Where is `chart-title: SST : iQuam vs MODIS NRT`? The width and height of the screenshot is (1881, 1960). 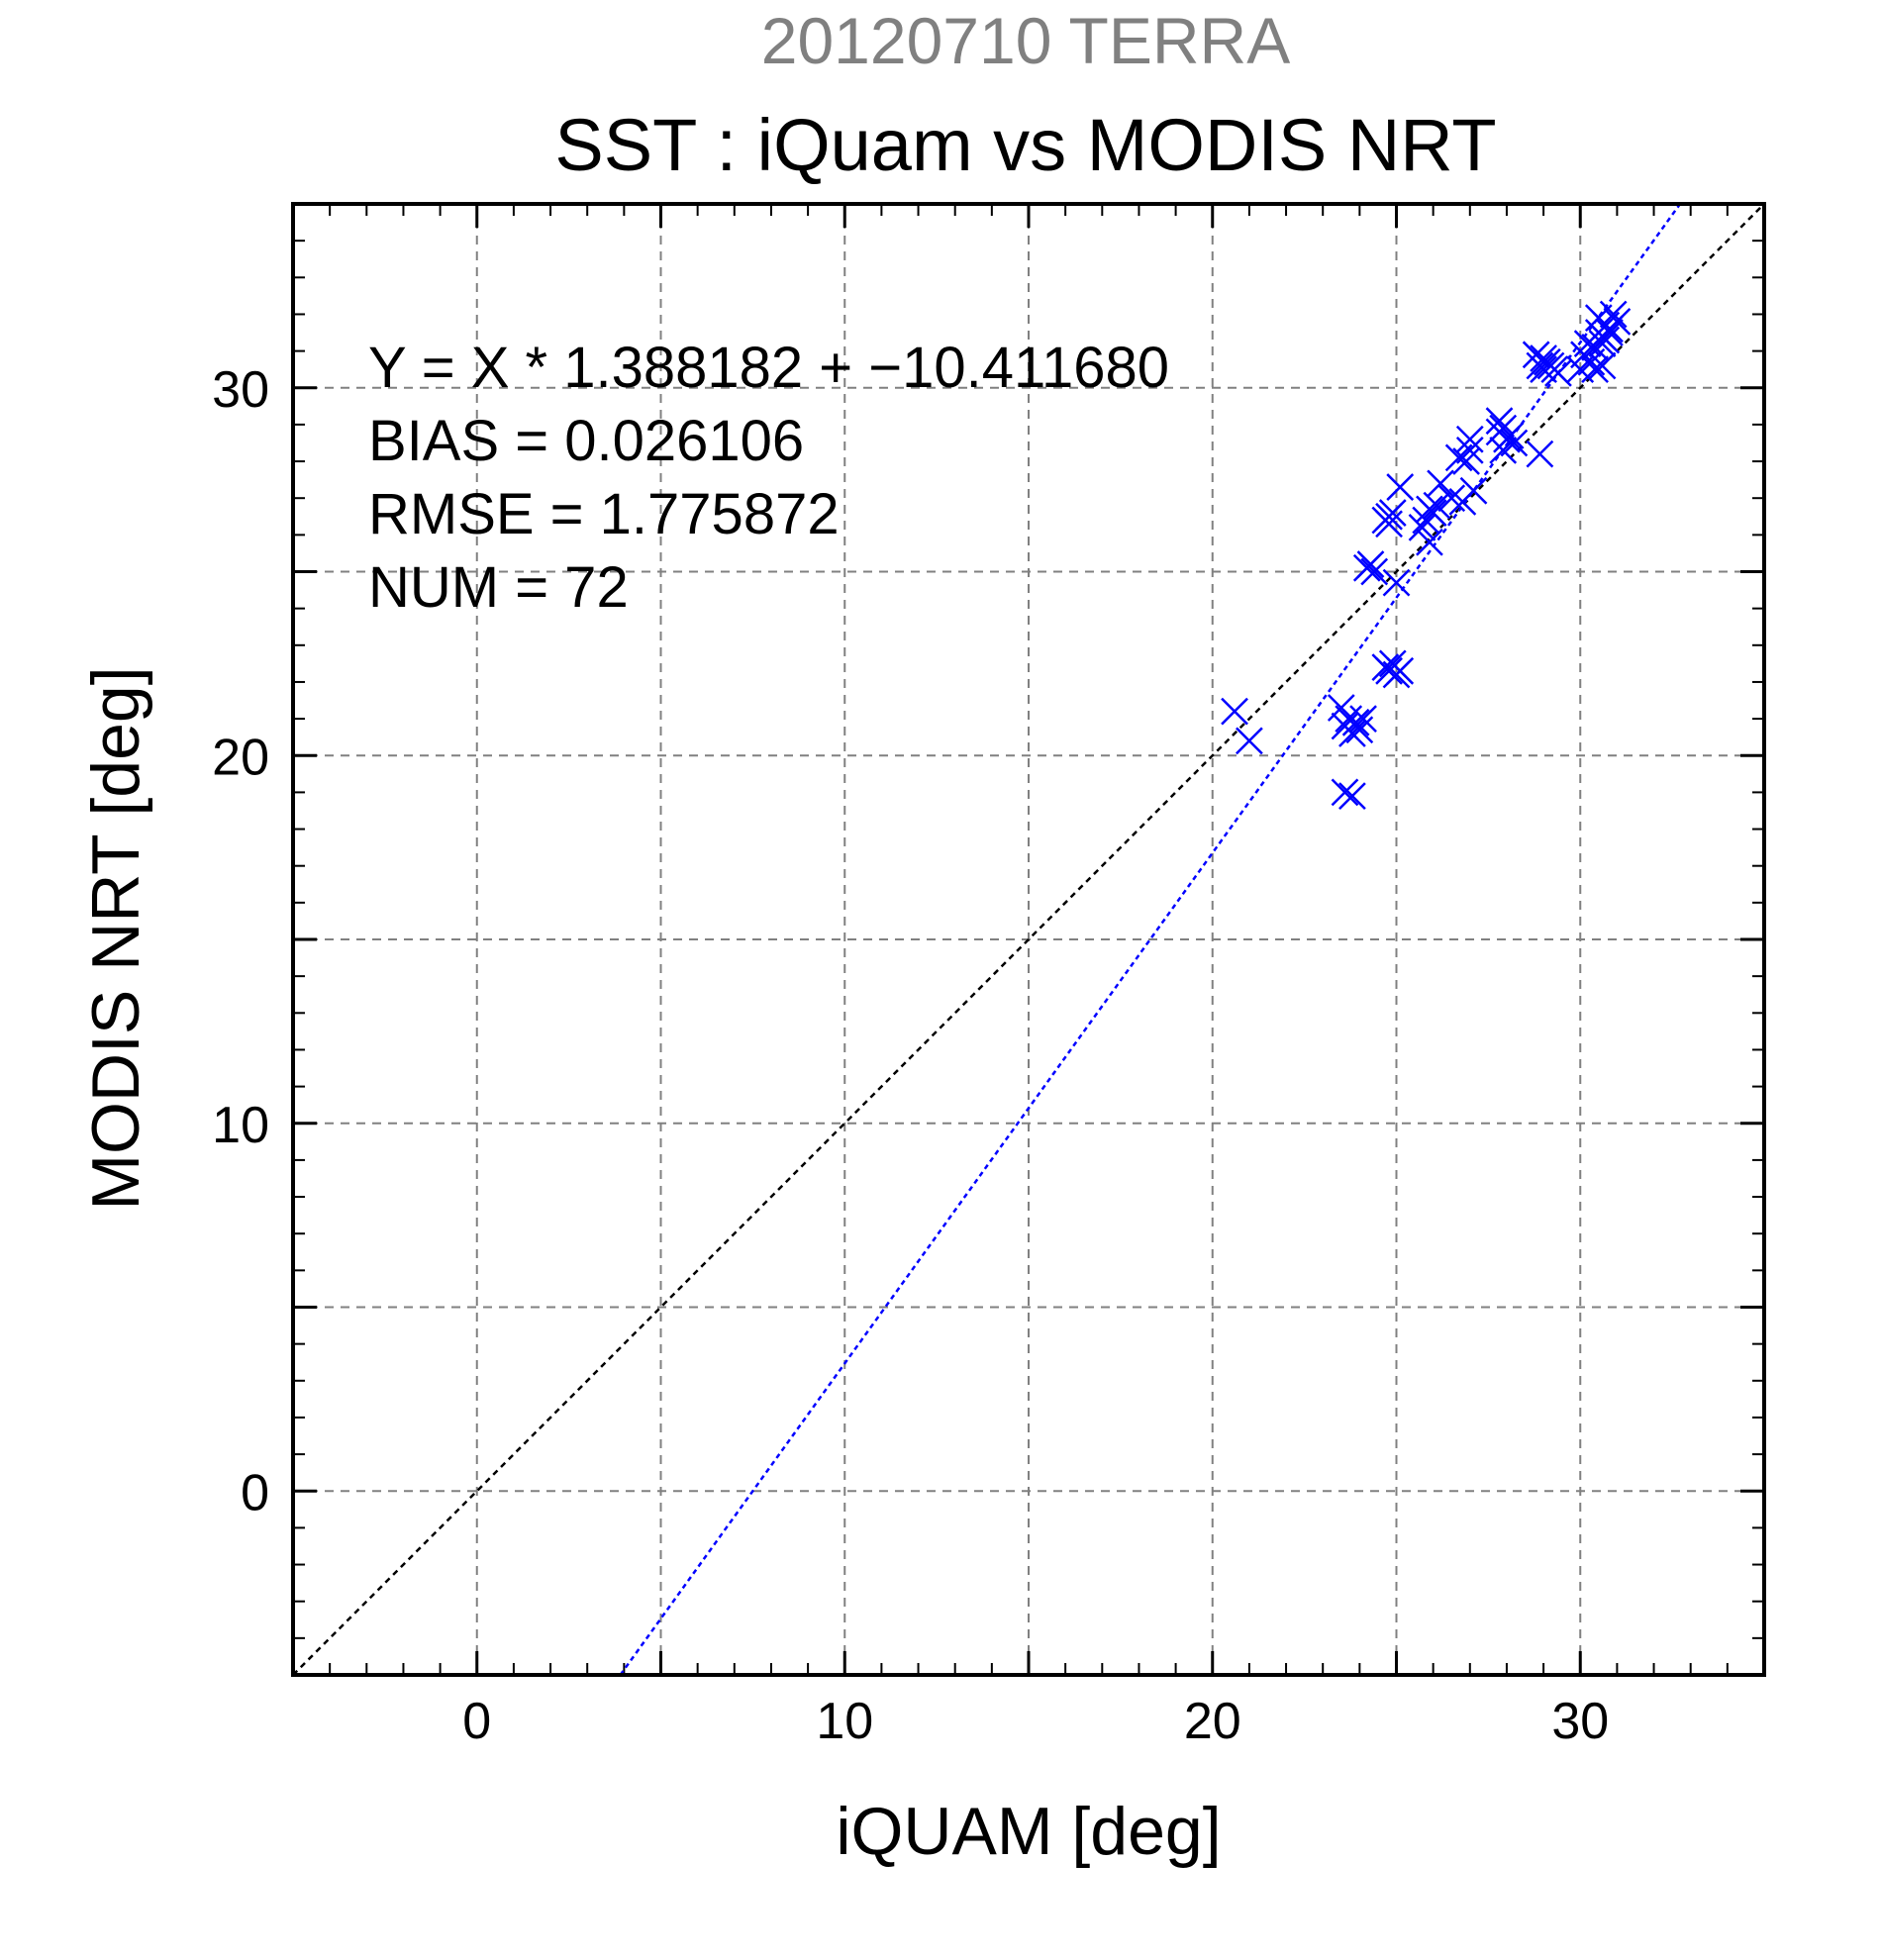
chart-title: SST : iQuam vs MODIS NRT is located at coordinates (1025, 145).